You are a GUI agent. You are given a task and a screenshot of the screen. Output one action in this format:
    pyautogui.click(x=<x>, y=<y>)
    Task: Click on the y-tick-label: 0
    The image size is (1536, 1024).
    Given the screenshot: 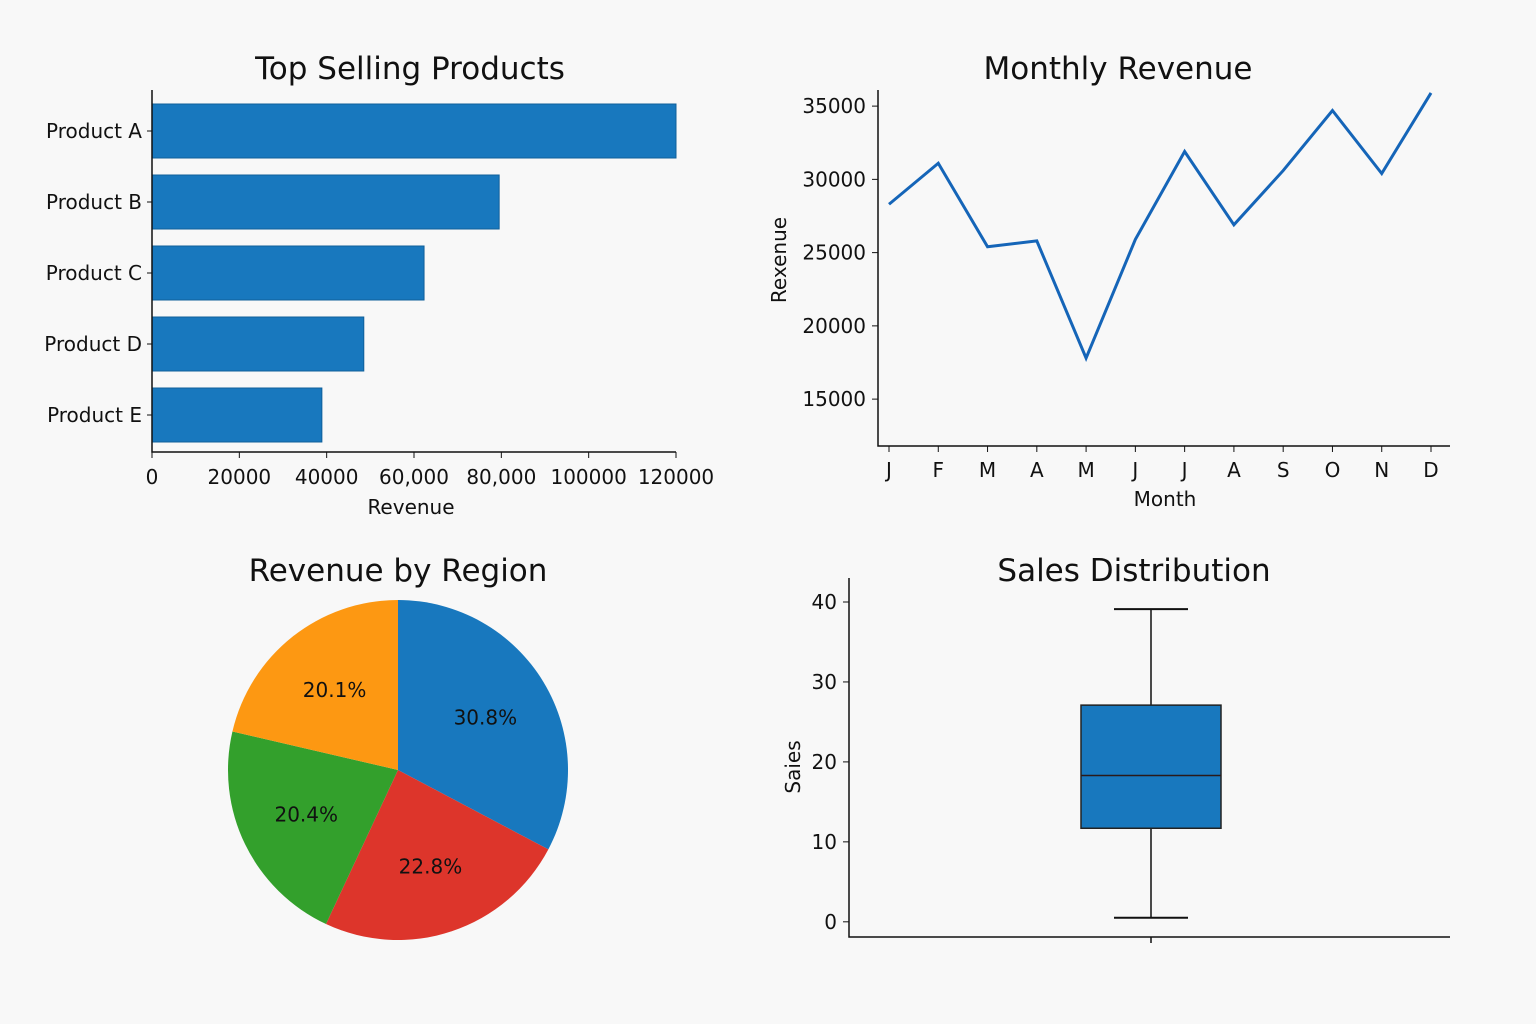 What is the action you would take?
    pyautogui.click(x=830, y=922)
    